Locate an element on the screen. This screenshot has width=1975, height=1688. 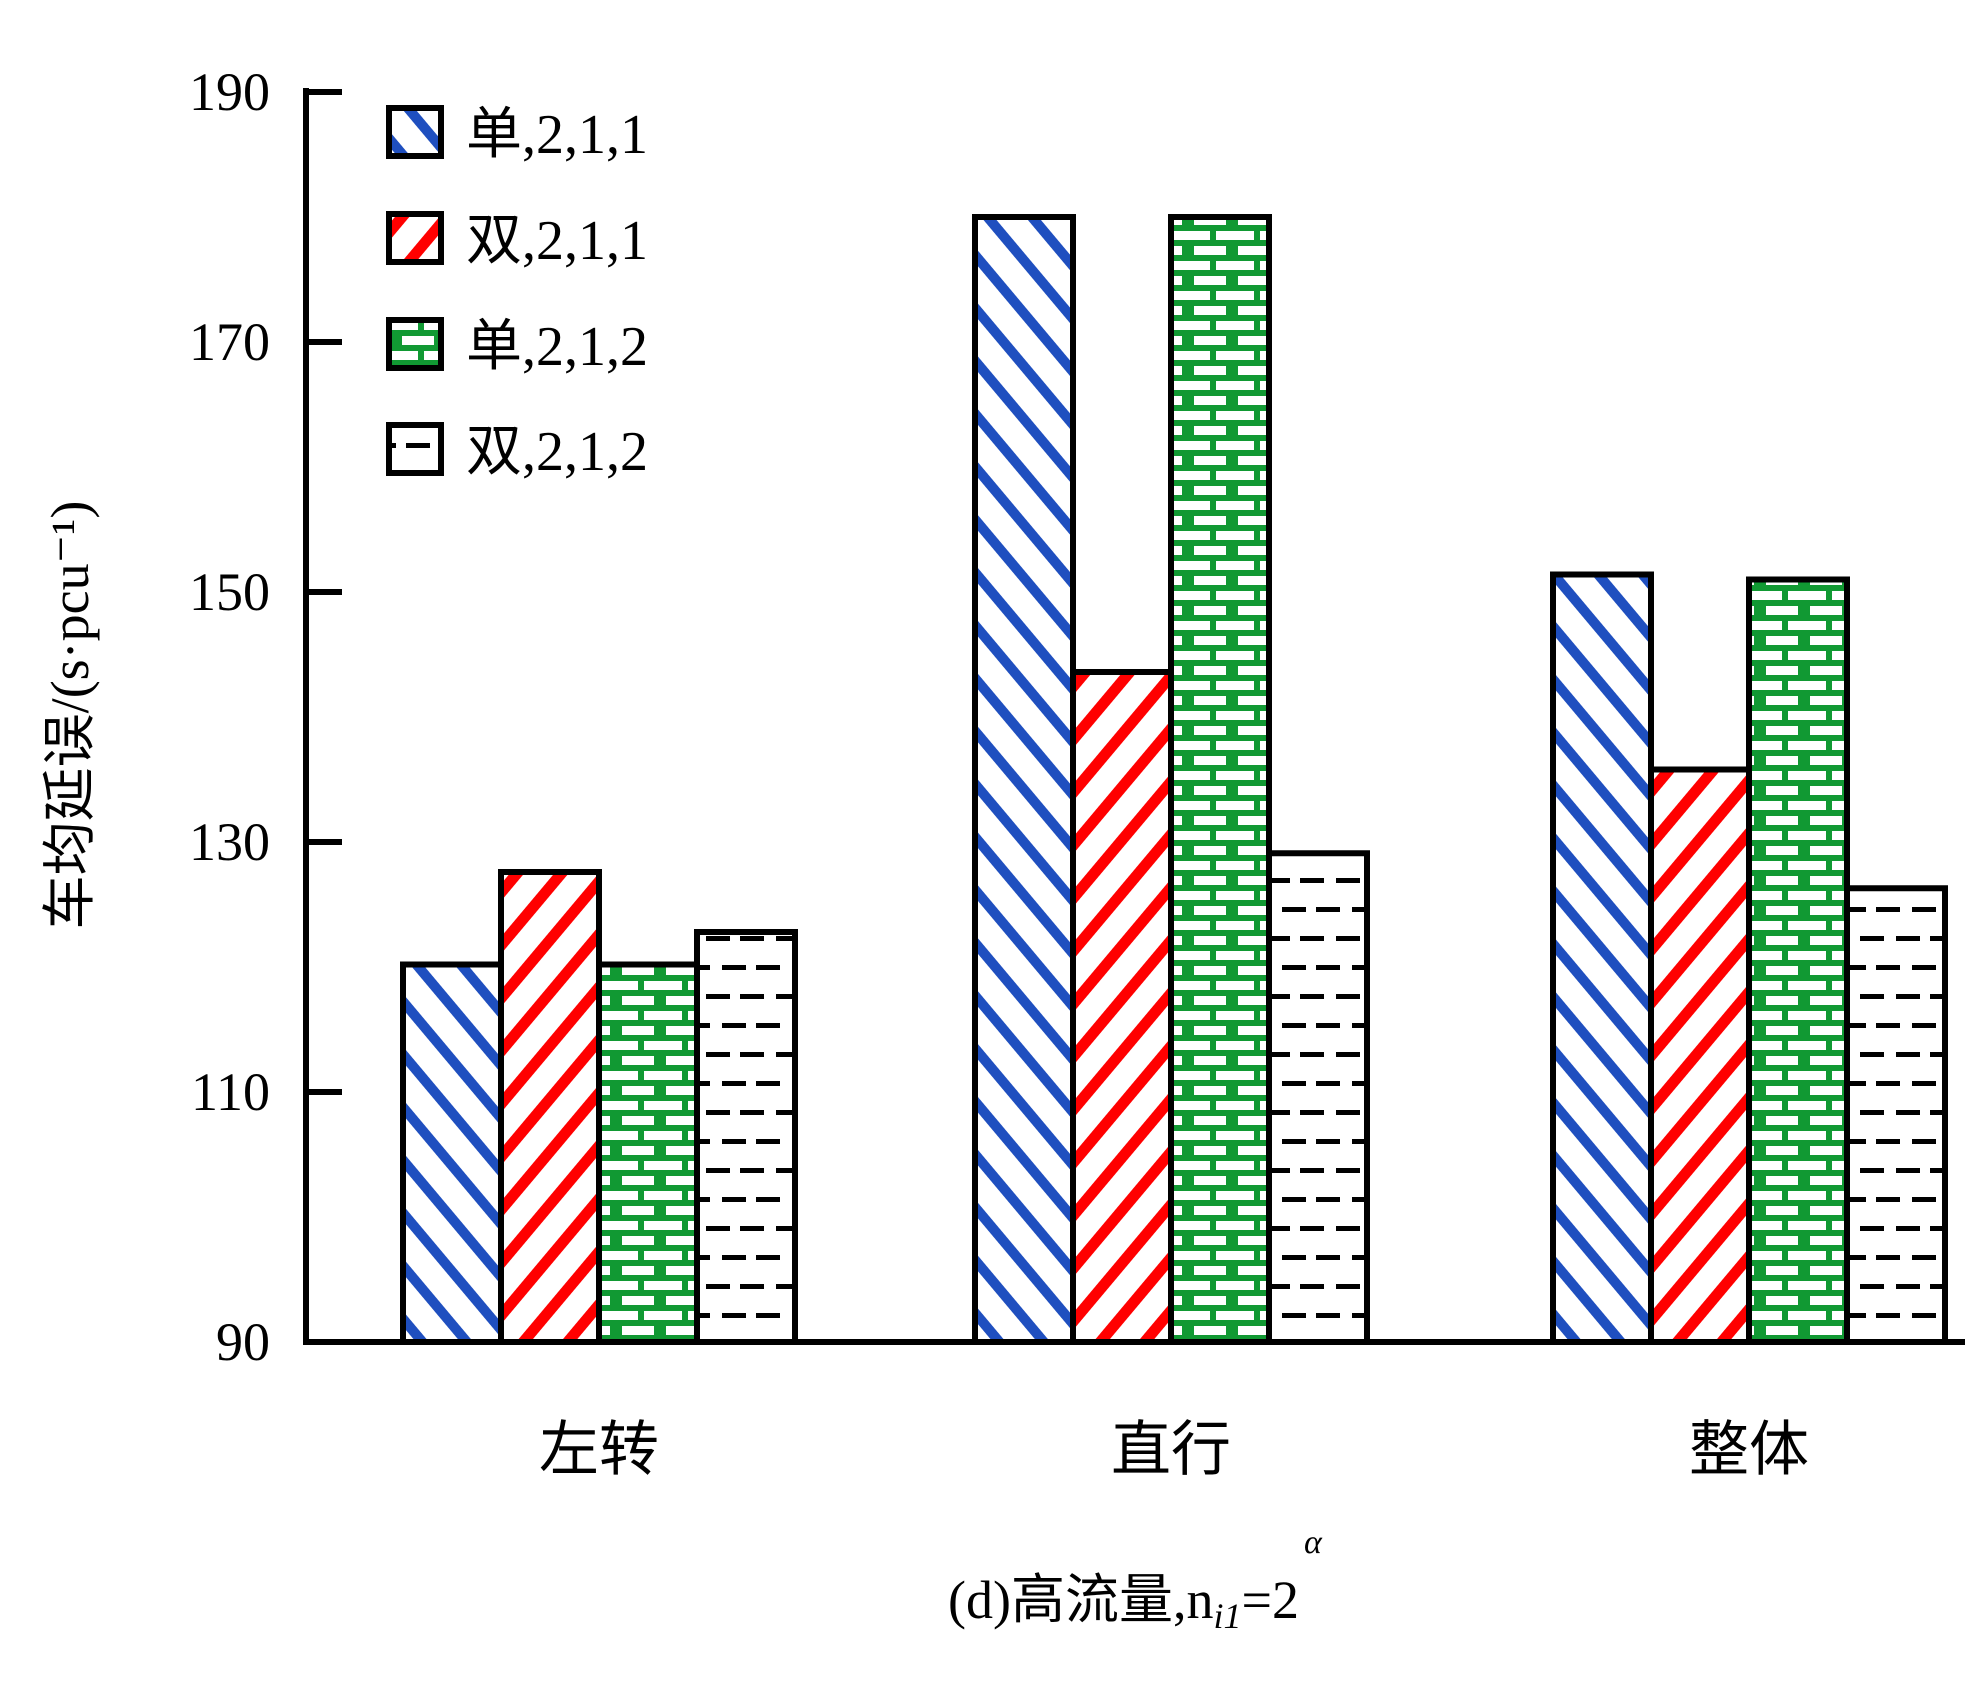
legend-label: 单,2,1,1 is located at coordinates (557, 135).